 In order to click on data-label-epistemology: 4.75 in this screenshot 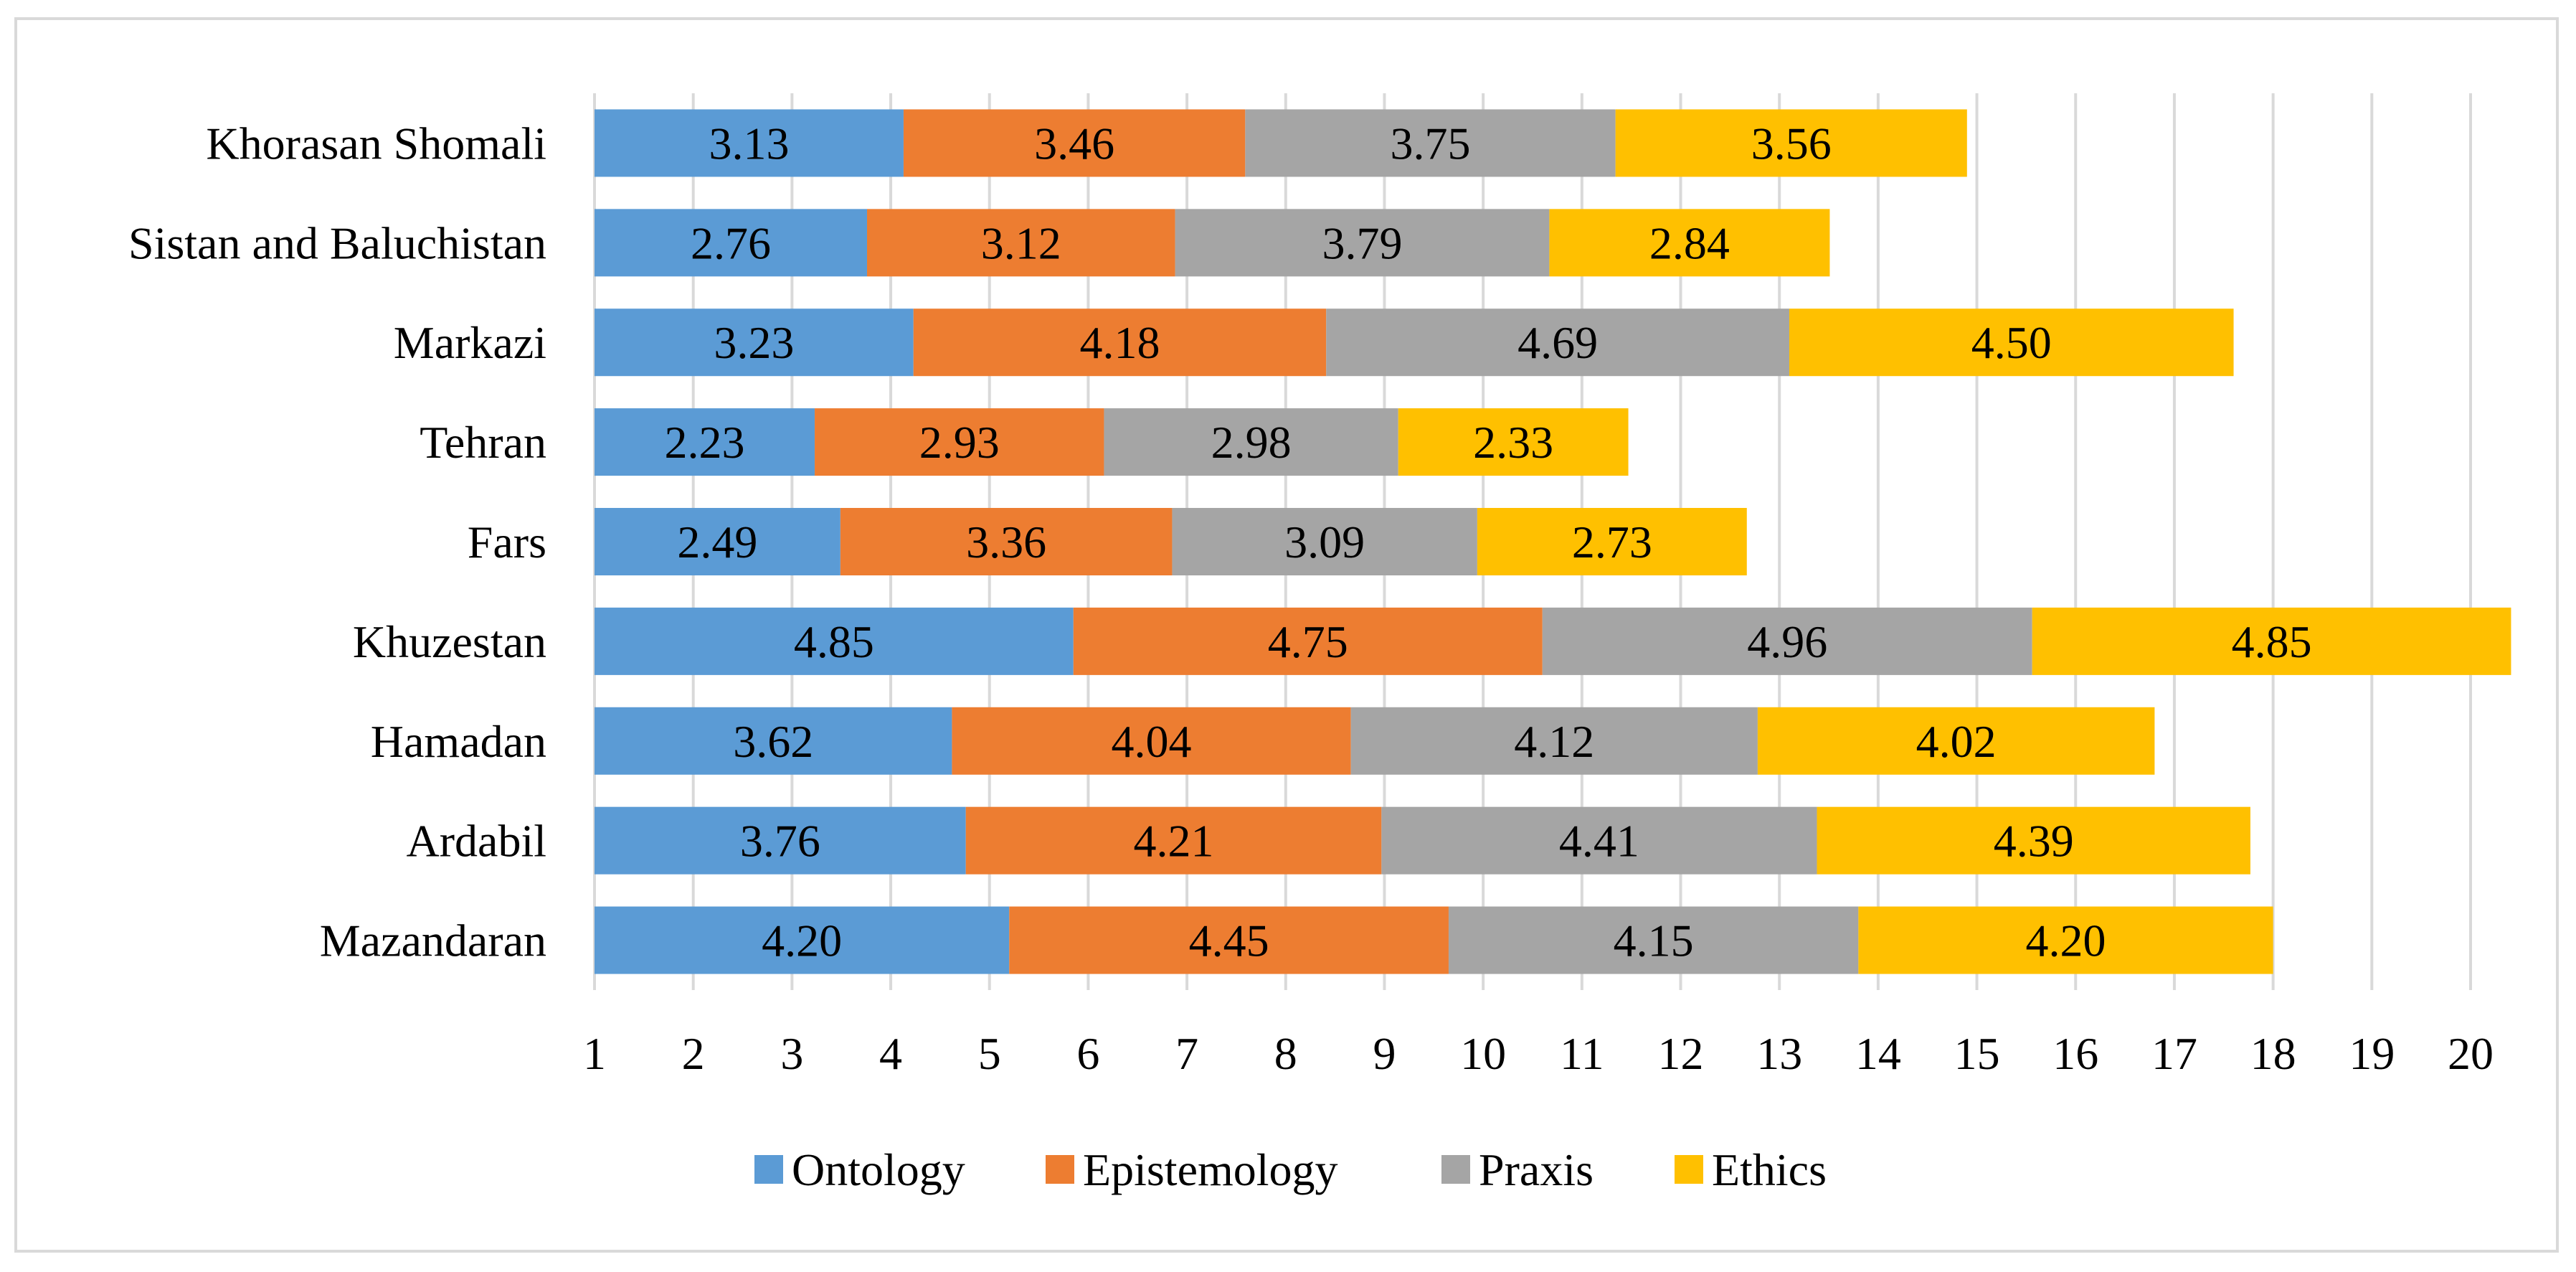, I will do `click(1308, 641)`.